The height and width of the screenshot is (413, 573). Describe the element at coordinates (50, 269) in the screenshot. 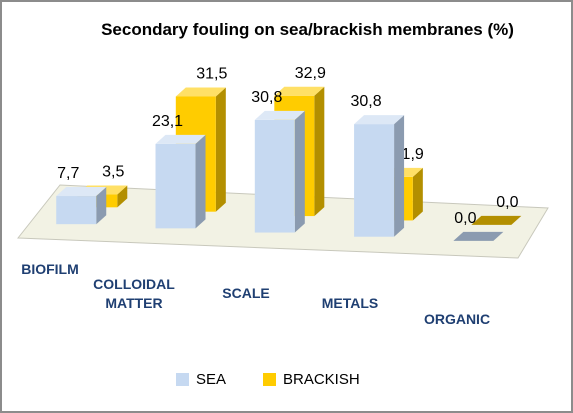

I see `category-label-biofilm: BIOFILM` at that location.